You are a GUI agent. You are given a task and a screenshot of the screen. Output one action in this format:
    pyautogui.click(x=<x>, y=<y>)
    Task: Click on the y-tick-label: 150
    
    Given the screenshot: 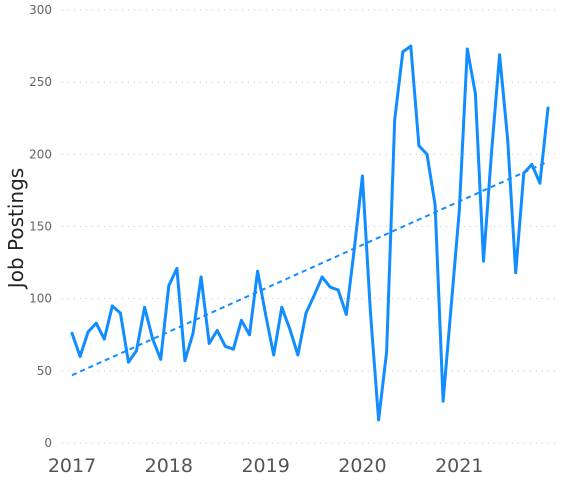 What is the action you would take?
    pyautogui.click(x=40, y=227)
    